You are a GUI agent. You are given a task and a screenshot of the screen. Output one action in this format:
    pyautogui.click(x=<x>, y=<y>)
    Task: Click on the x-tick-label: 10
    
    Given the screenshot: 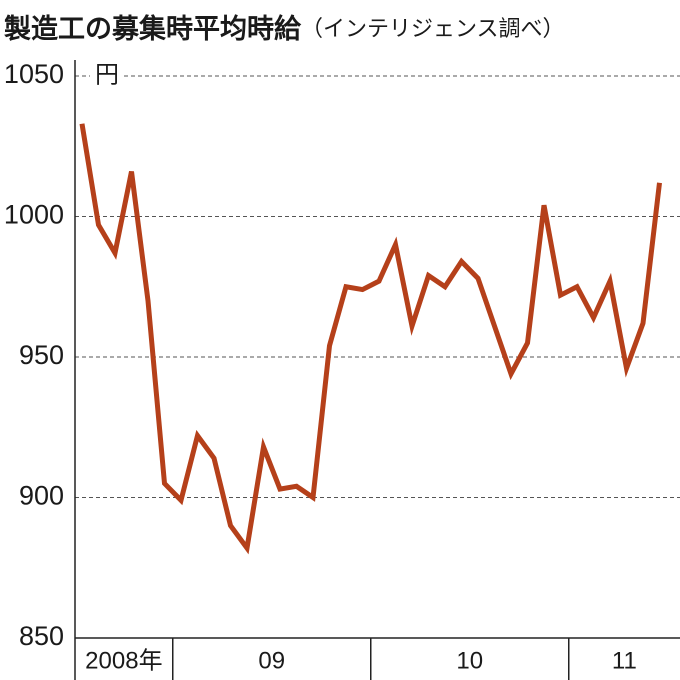 What is the action you would take?
    pyautogui.click(x=469, y=660)
    